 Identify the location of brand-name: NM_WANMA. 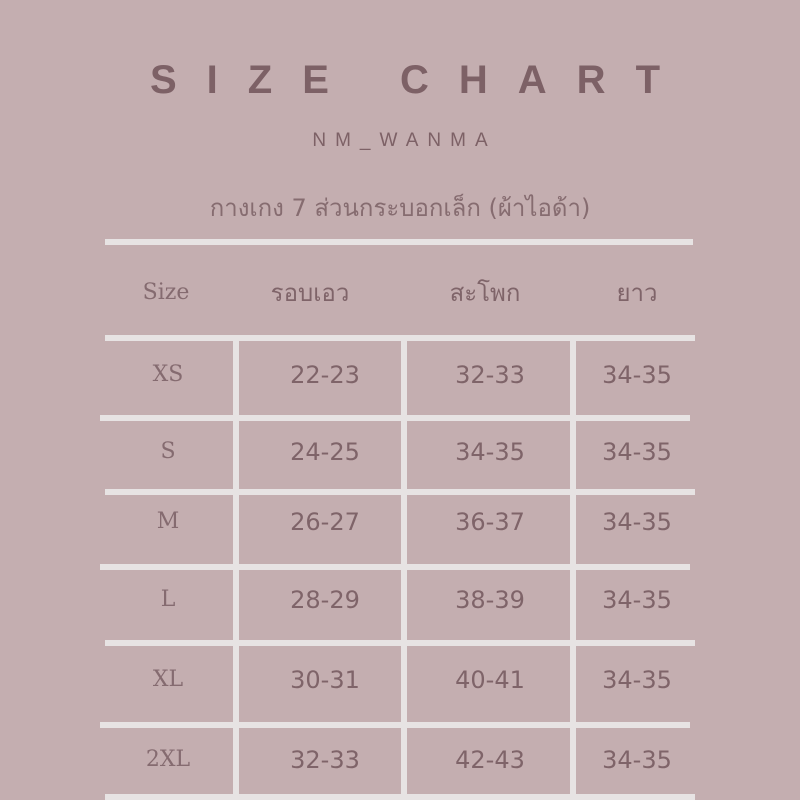
(404, 140).